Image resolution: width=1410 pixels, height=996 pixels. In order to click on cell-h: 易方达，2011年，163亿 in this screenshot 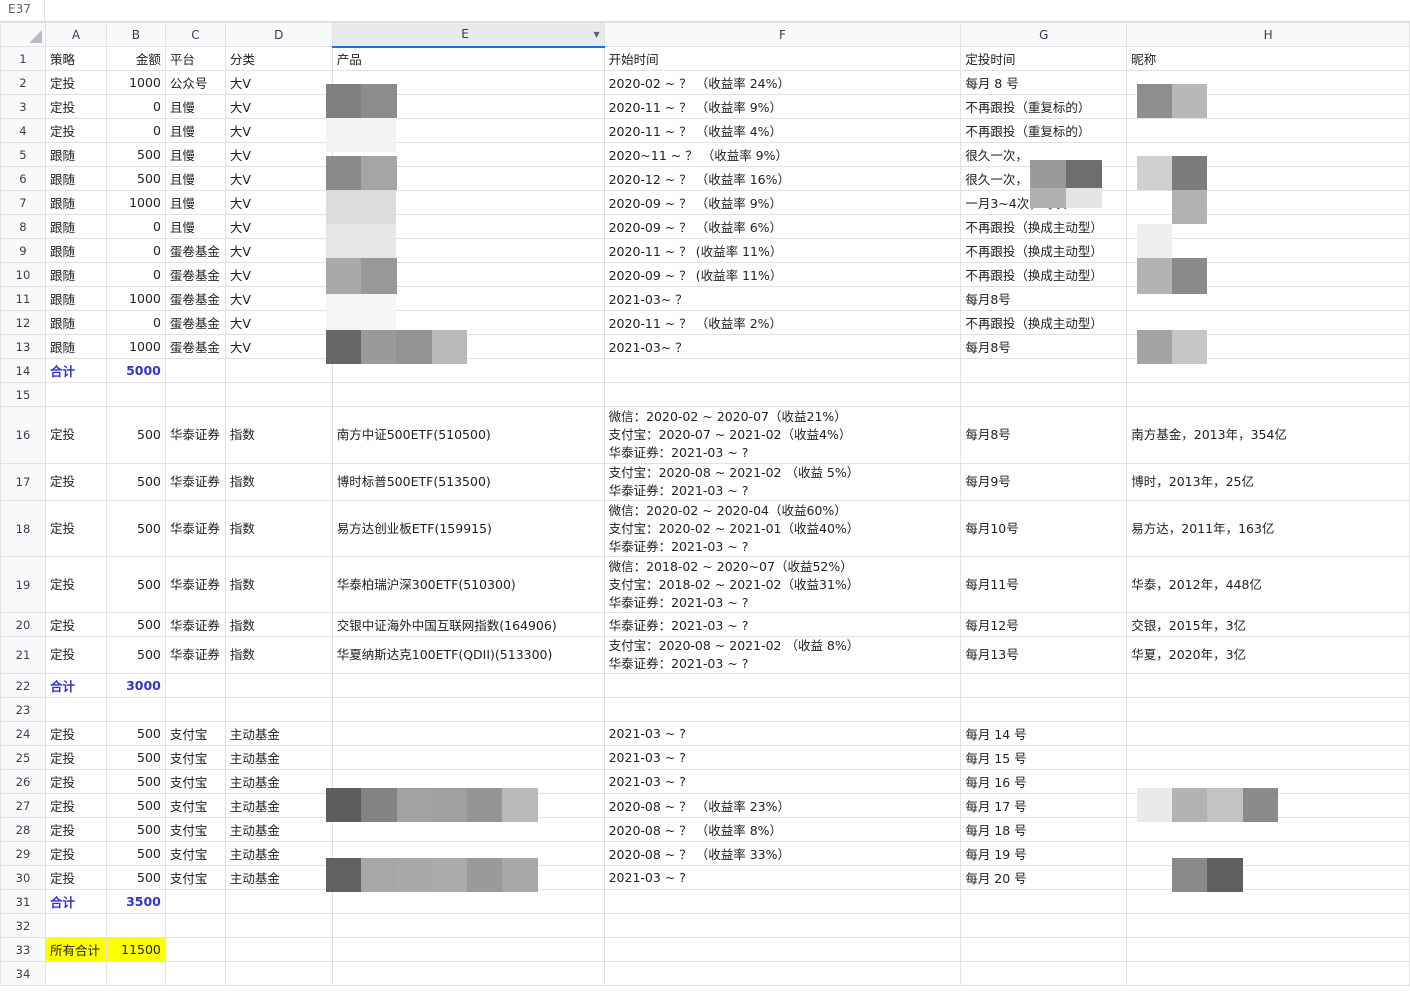, I will do `click(1268, 528)`.